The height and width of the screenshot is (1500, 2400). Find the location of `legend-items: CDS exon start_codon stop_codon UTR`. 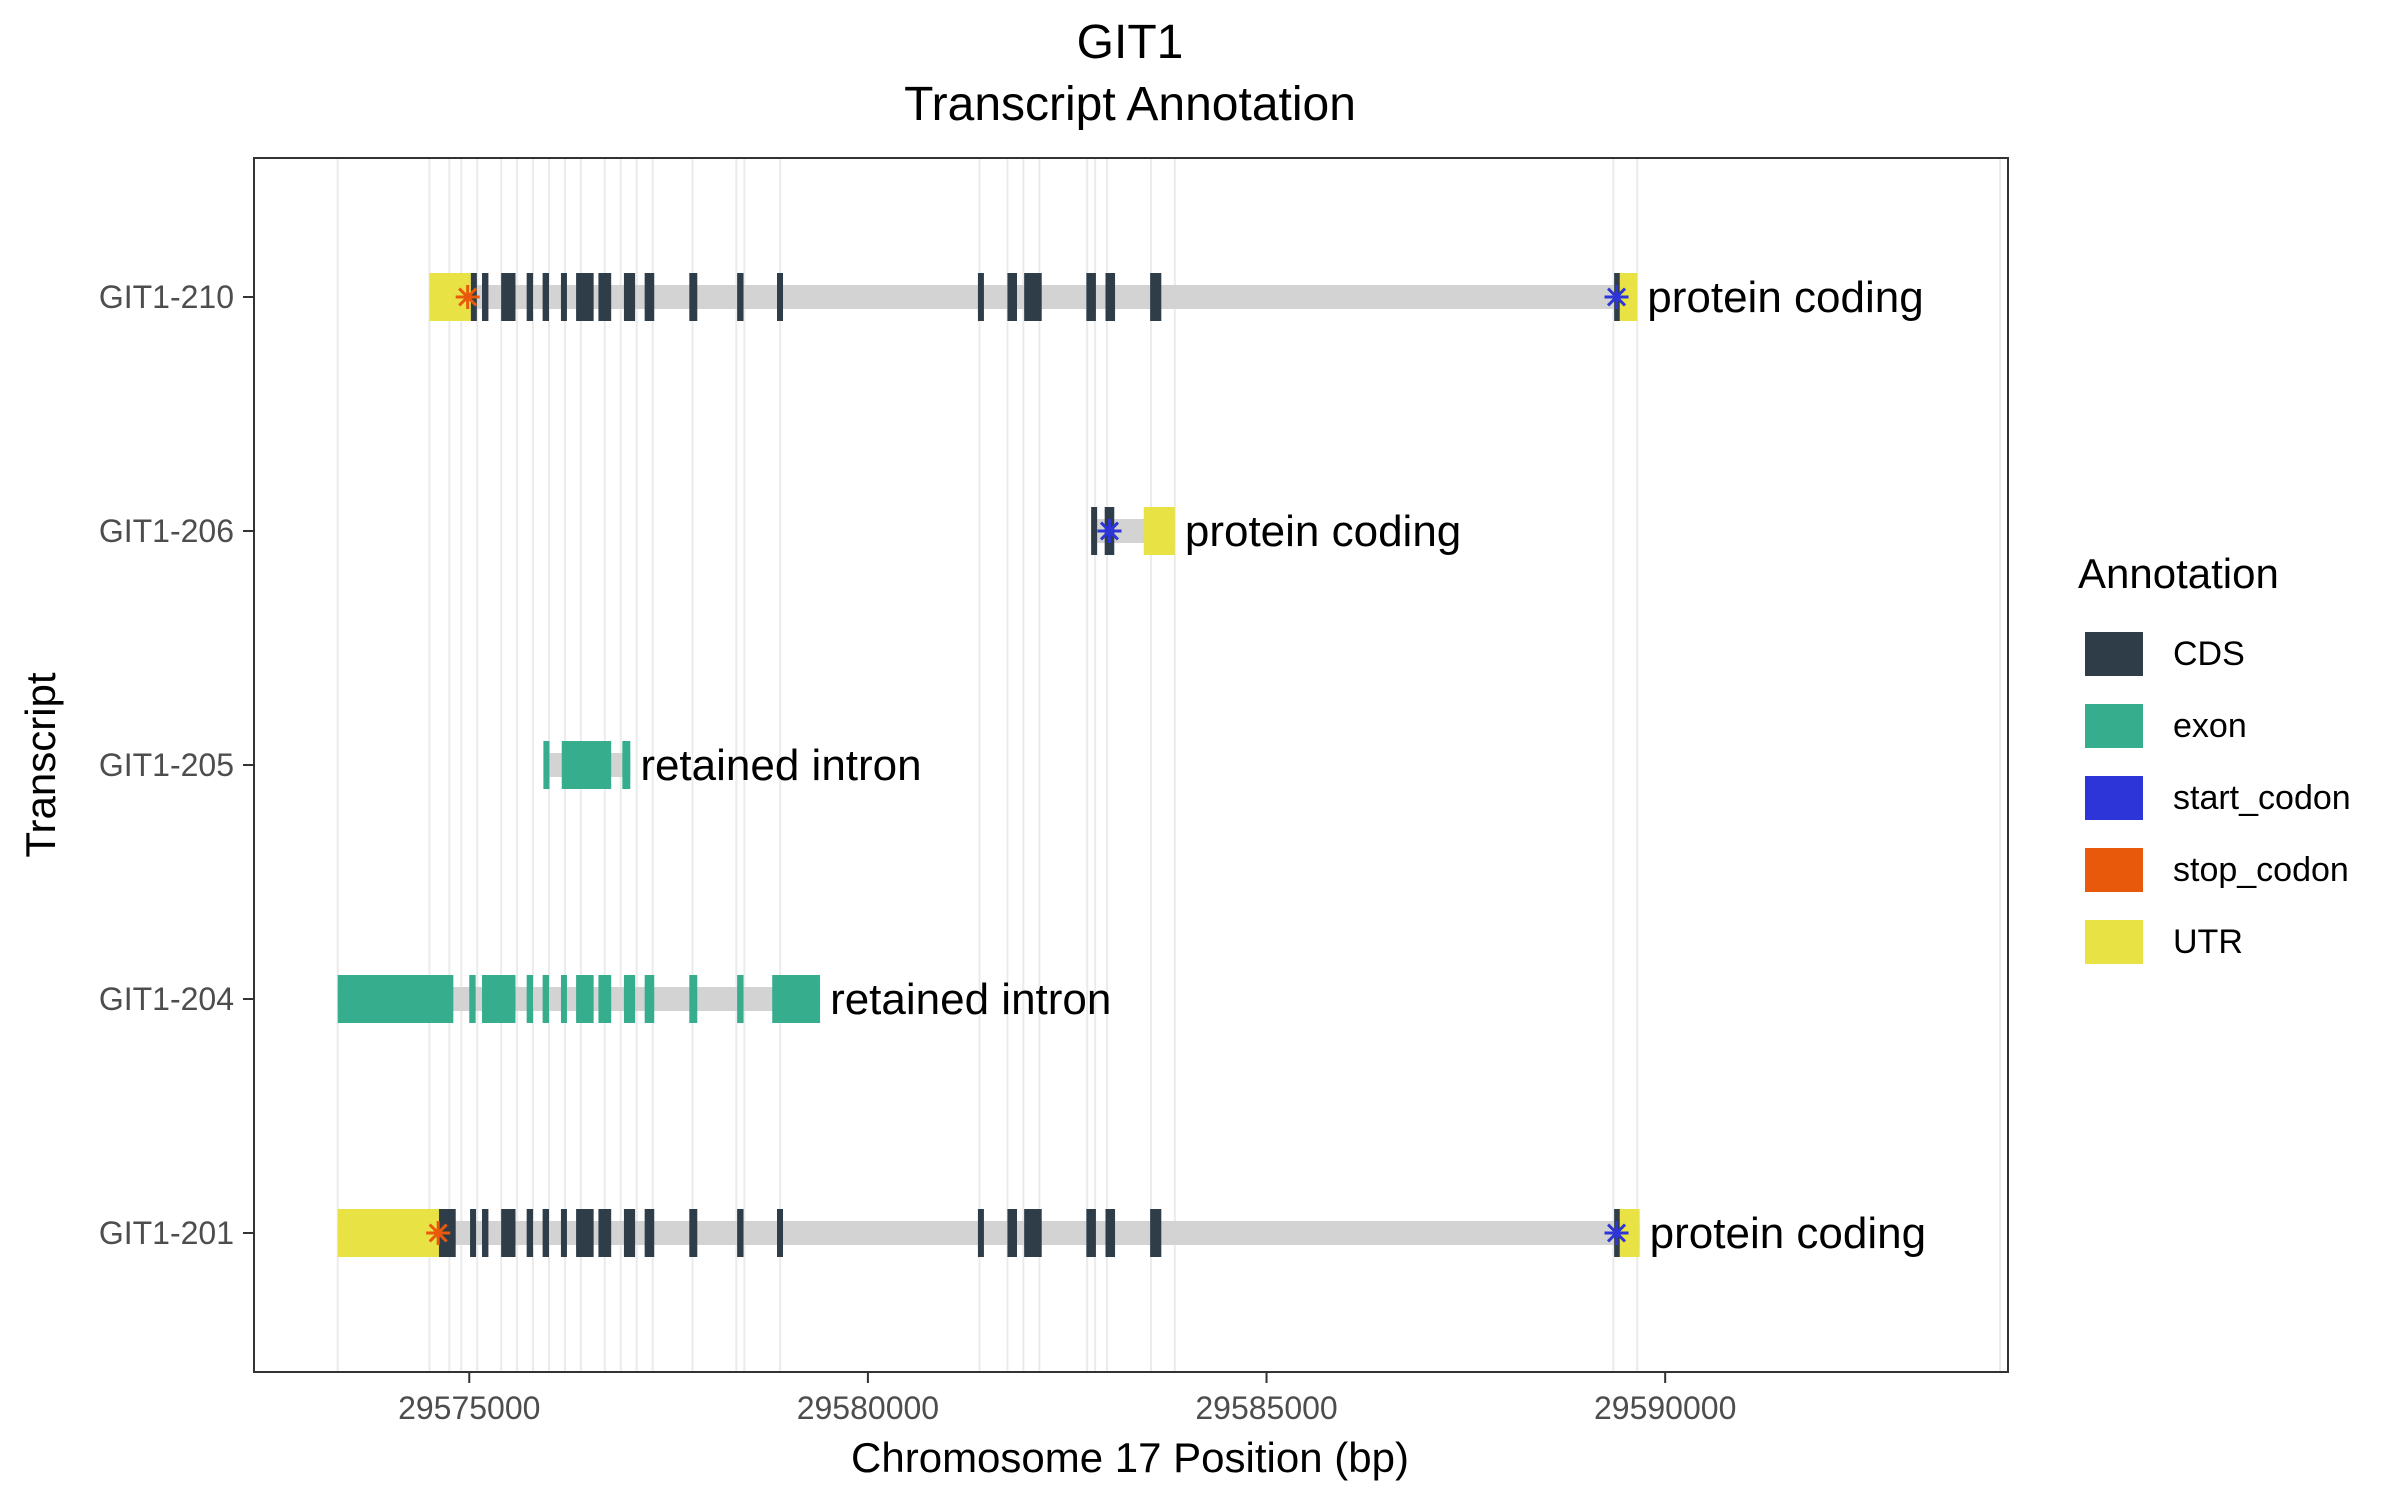

legend-items: CDS exon start_codon stop_codon UTR is located at coordinates (2218, 798).